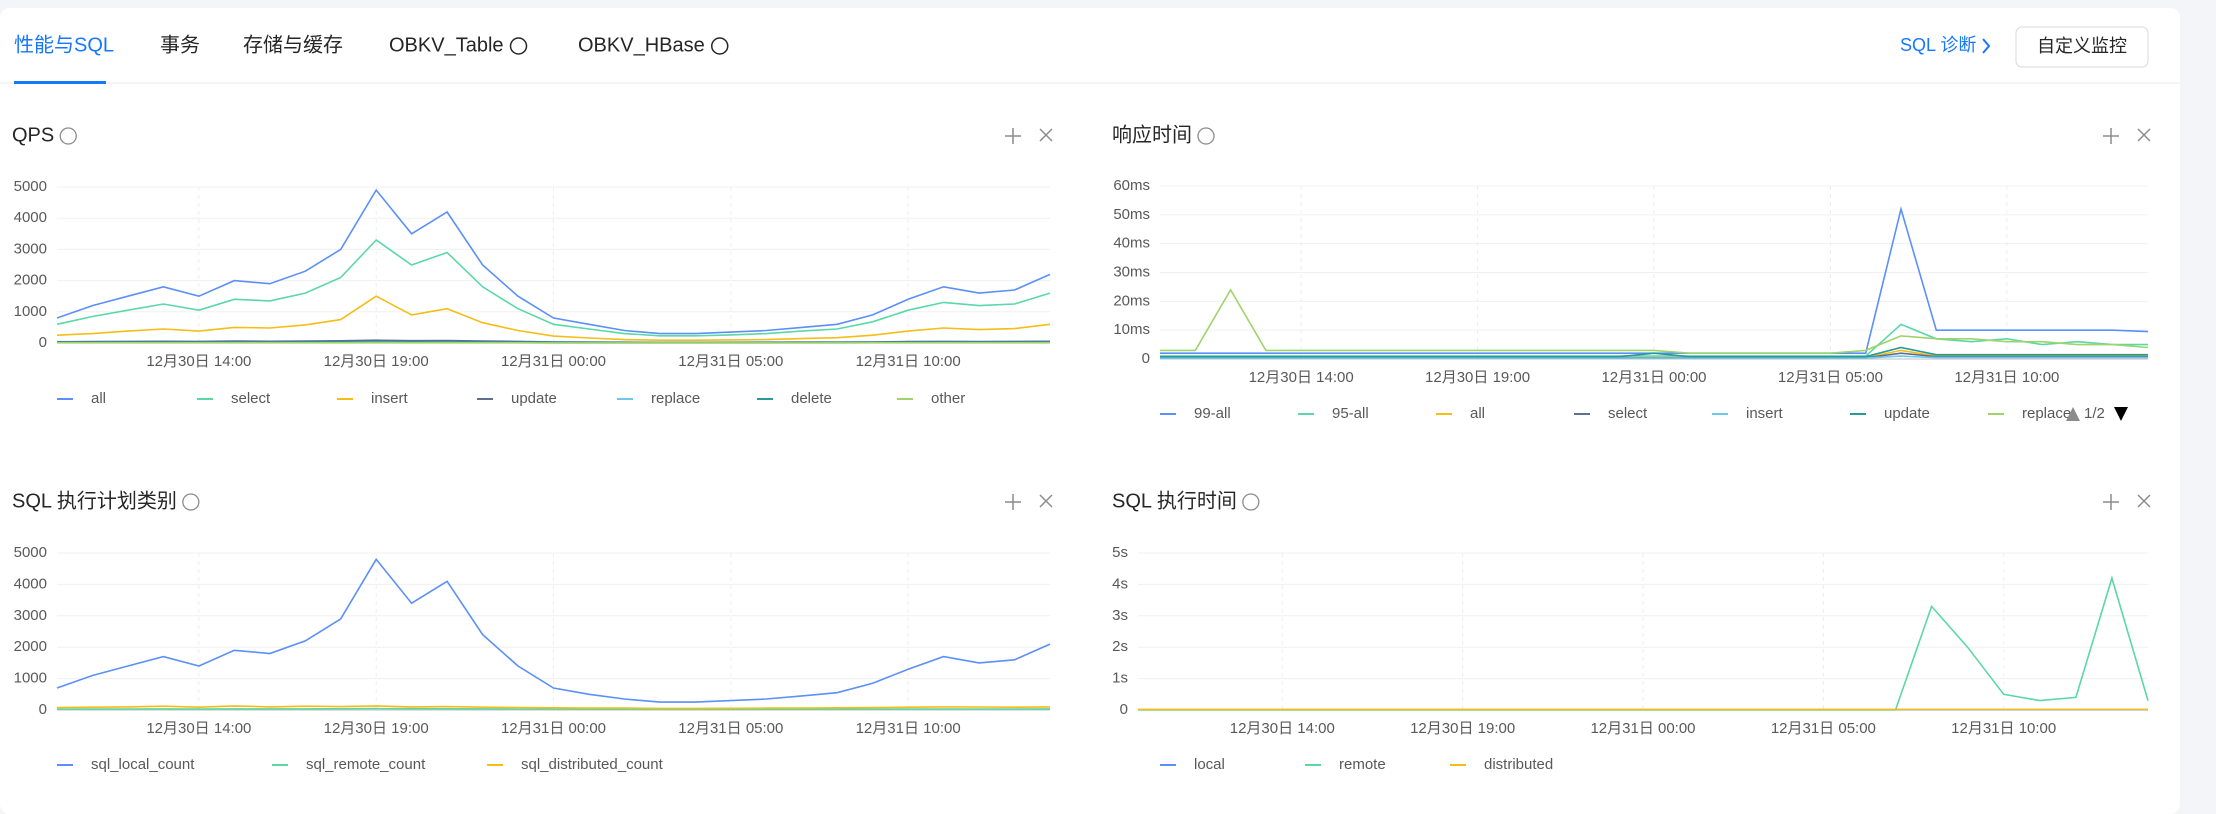 This screenshot has height=814, width=2216. Describe the element at coordinates (1120, 646) in the screenshot. I see `y-tick-label: 2s` at that location.